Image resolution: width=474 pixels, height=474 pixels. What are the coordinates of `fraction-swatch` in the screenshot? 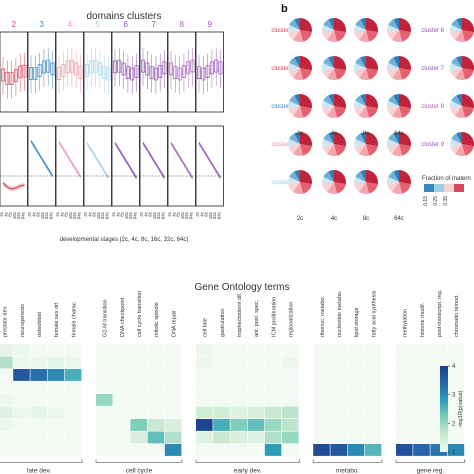 It's located at (449, 188).